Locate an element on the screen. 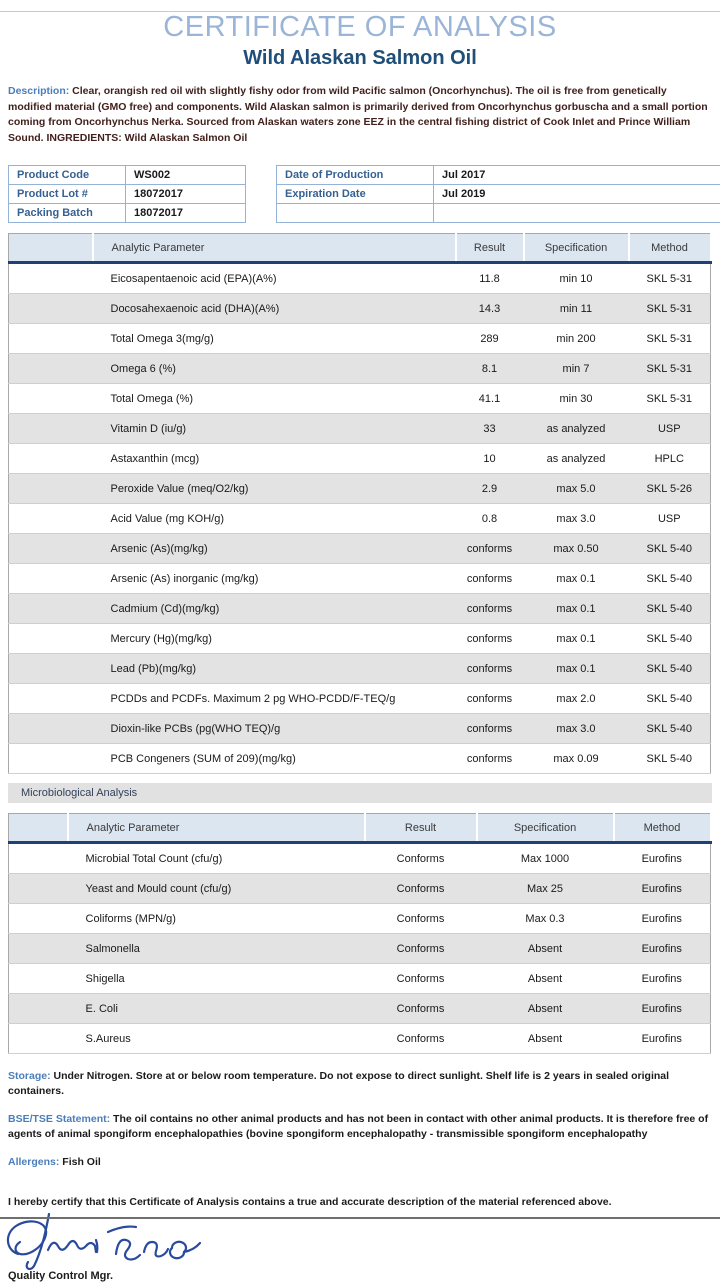  specification-cell: min 200 is located at coordinates (576, 339).